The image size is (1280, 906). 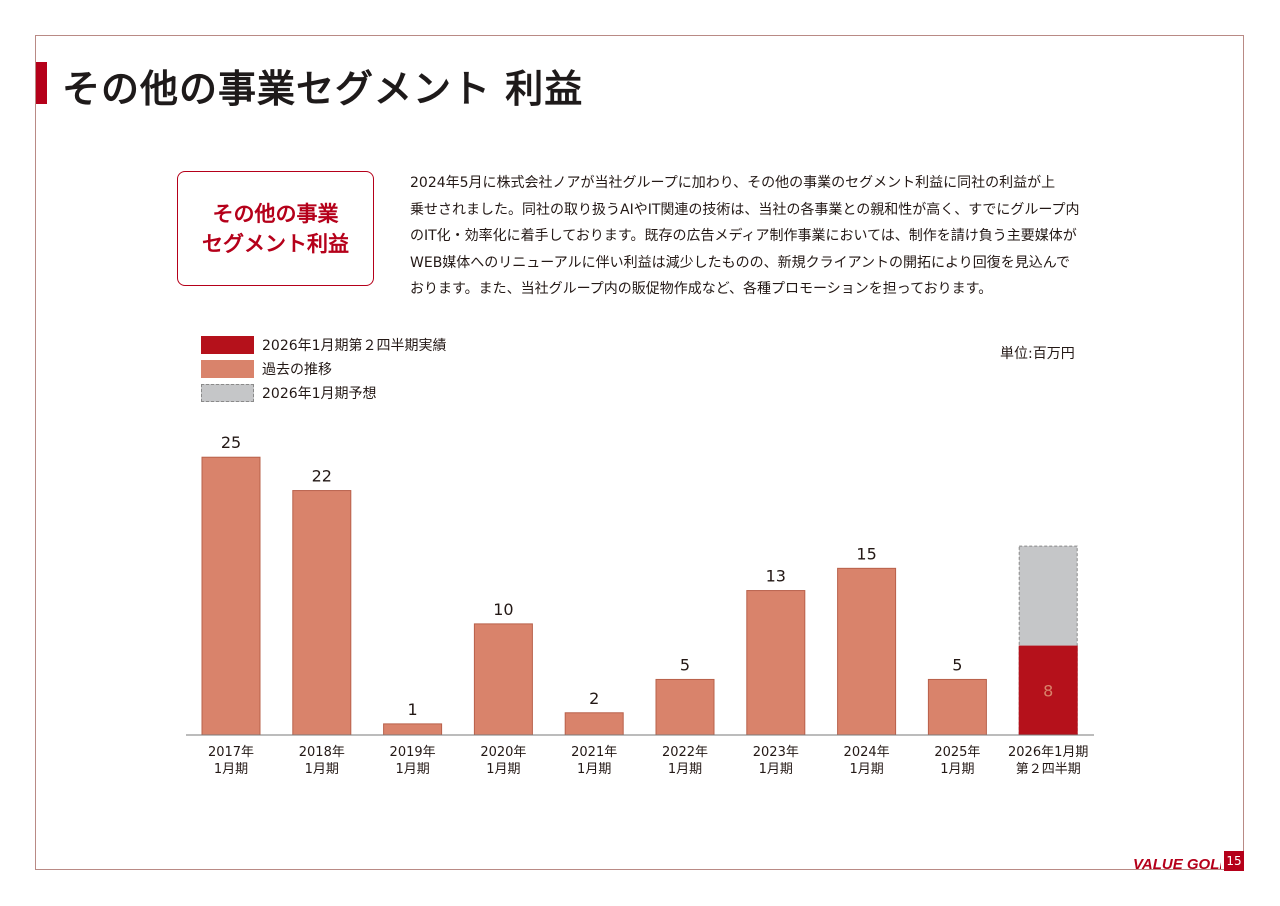 I want to click on data-label: 13, so click(x=776, y=576).